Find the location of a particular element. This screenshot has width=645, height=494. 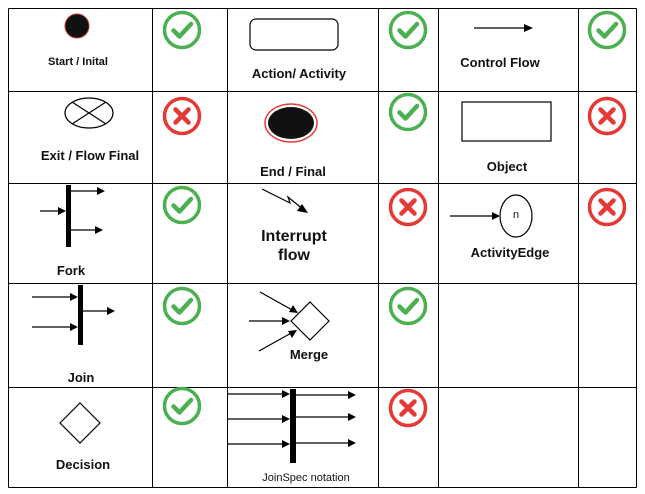

interrupt-flow-arrow-icon is located at coordinates (284, 200).